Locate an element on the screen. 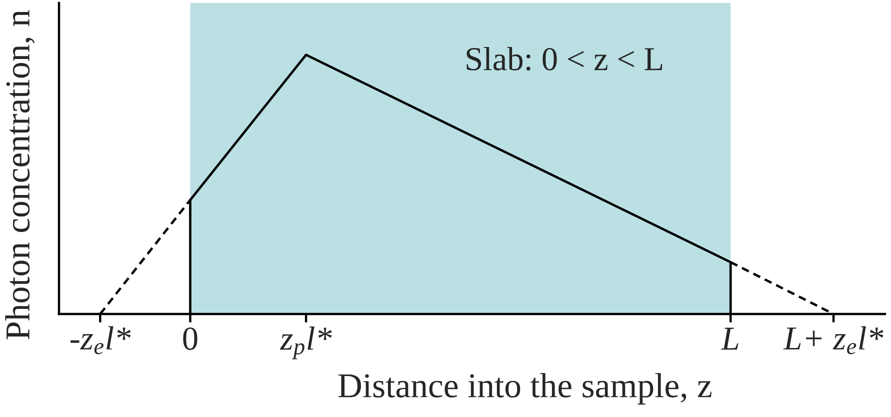 Image resolution: width=891 pixels, height=417 pixels. x-tick-label: L is located at coordinates (729, 339).